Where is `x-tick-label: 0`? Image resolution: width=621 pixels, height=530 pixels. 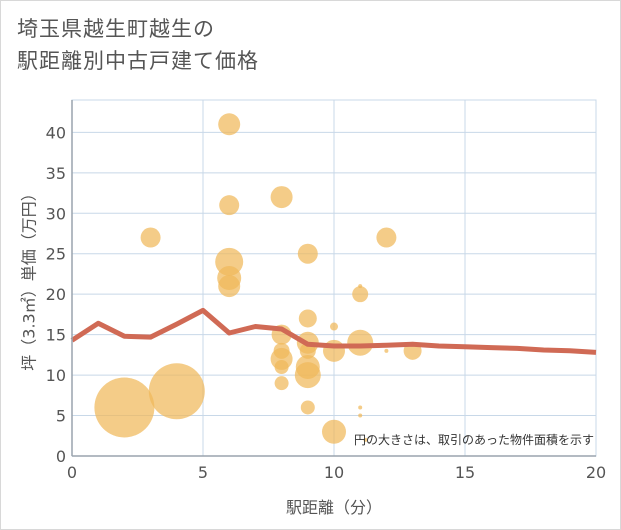 x-tick-label: 0 is located at coordinates (72, 472).